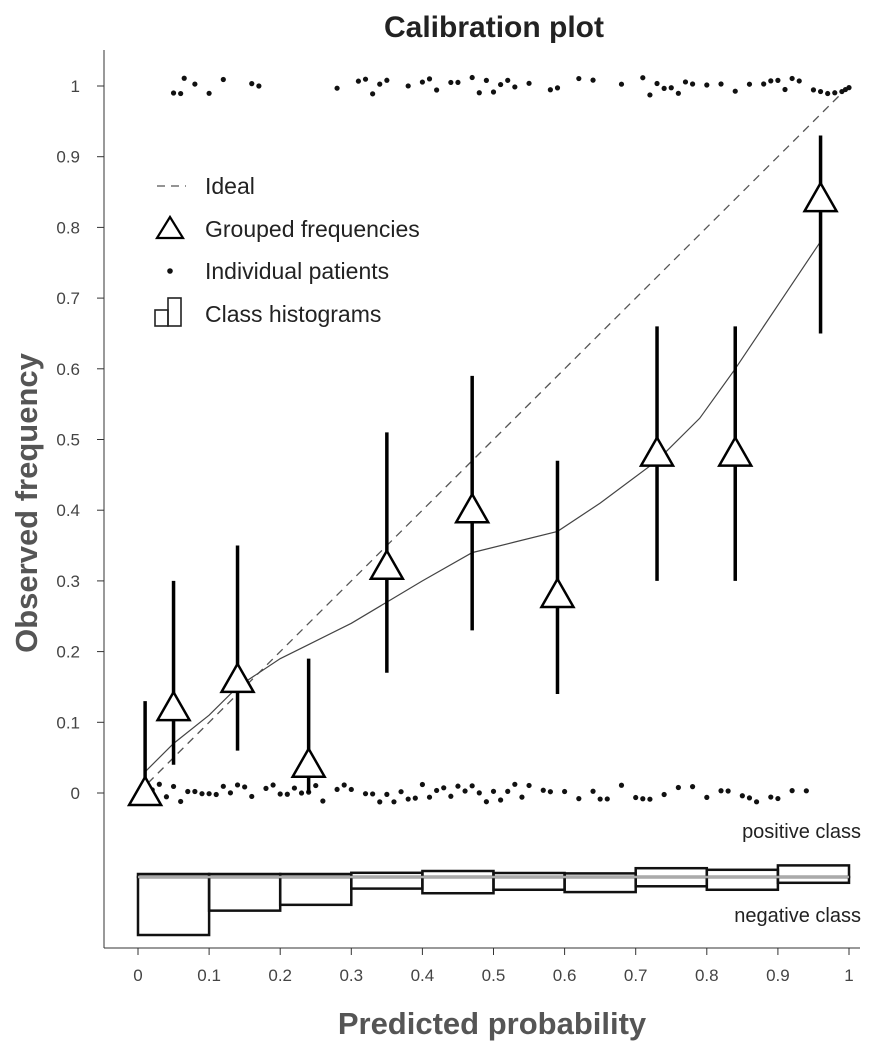 The image size is (879, 1045). I want to click on x-tick-label: 0.1, so click(209, 975).